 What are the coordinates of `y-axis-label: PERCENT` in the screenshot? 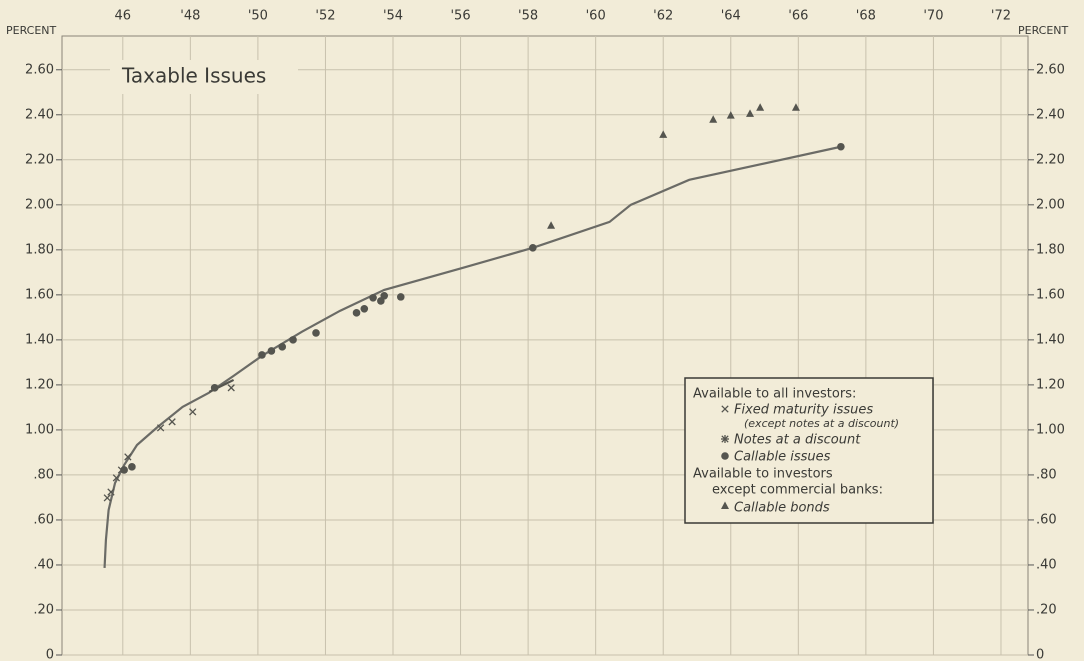 It's located at (31, 30).